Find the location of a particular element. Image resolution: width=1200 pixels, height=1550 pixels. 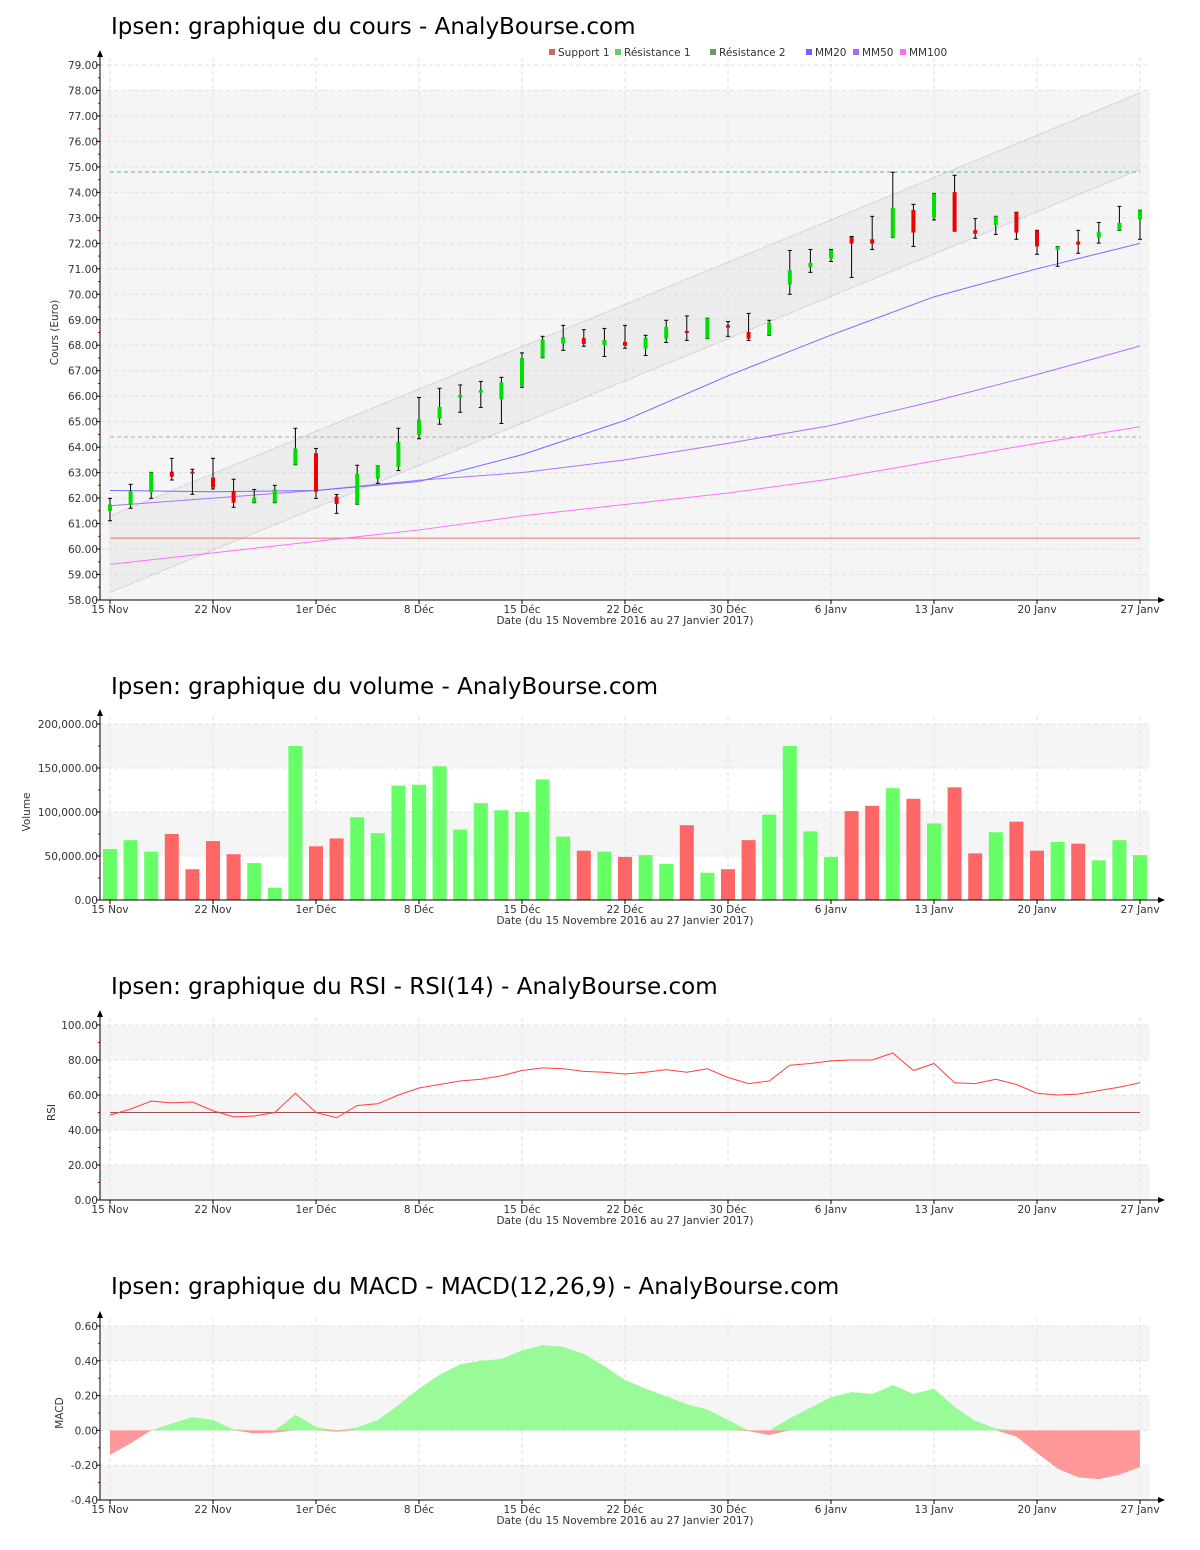

x-tick-label: 1er Déc is located at coordinates (315, 1510).